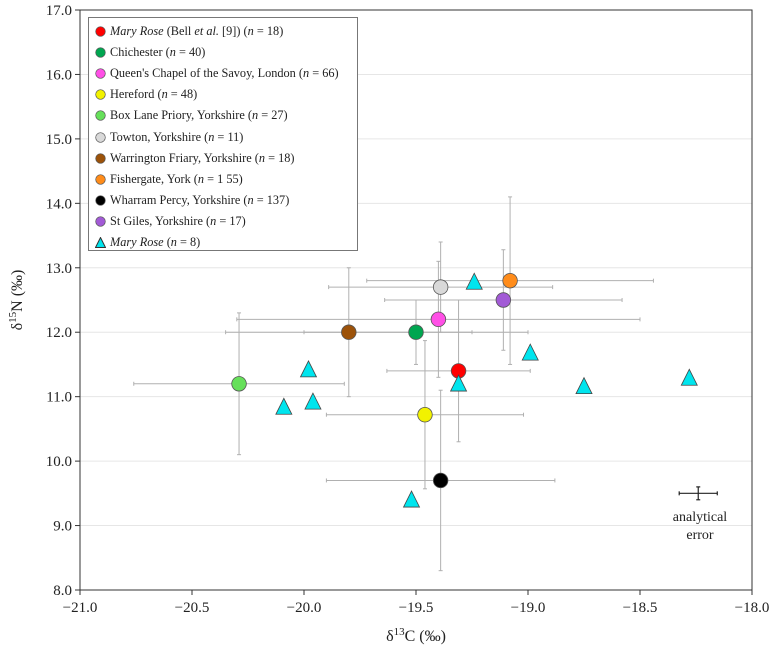 The width and height of the screenshot is (776, 650). I want to click on analytical-error-bar, so click(698, 493).